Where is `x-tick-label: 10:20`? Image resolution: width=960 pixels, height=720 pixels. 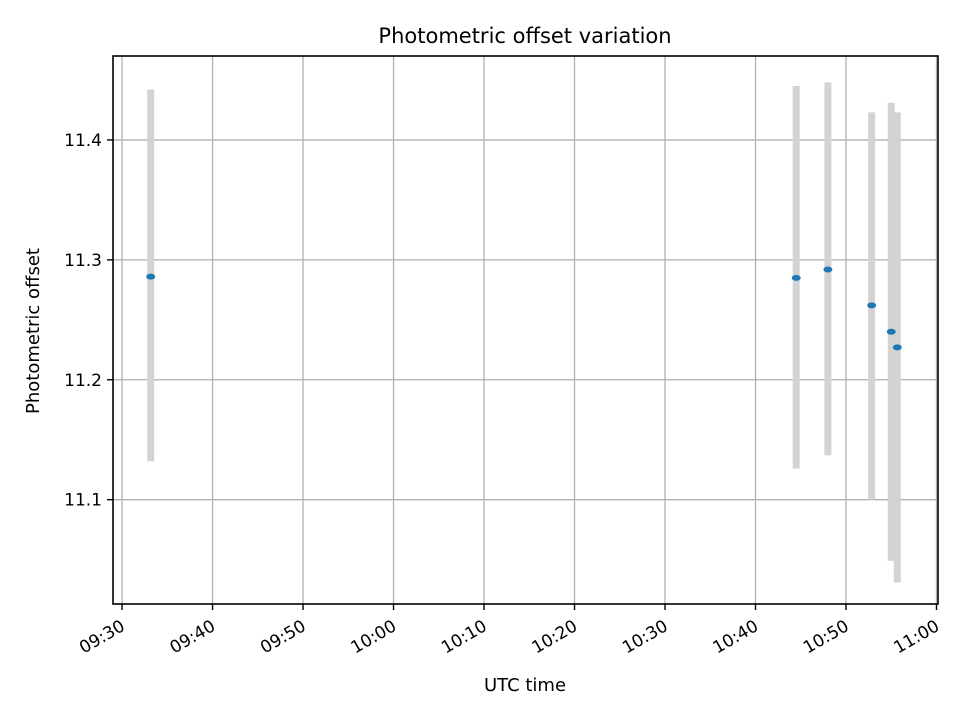 x-tick-label: 10:20 is located at coordinates (555, 637).